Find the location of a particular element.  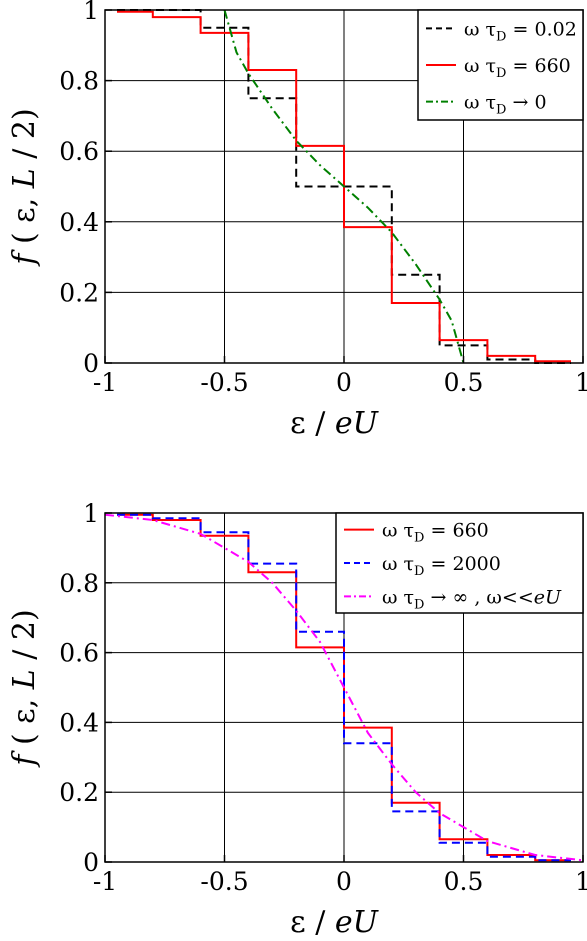

legend: ω τD = 660 ω τD = 2000 ω τD → ∞ , ω<<eU is located at coordinates (459, 563).